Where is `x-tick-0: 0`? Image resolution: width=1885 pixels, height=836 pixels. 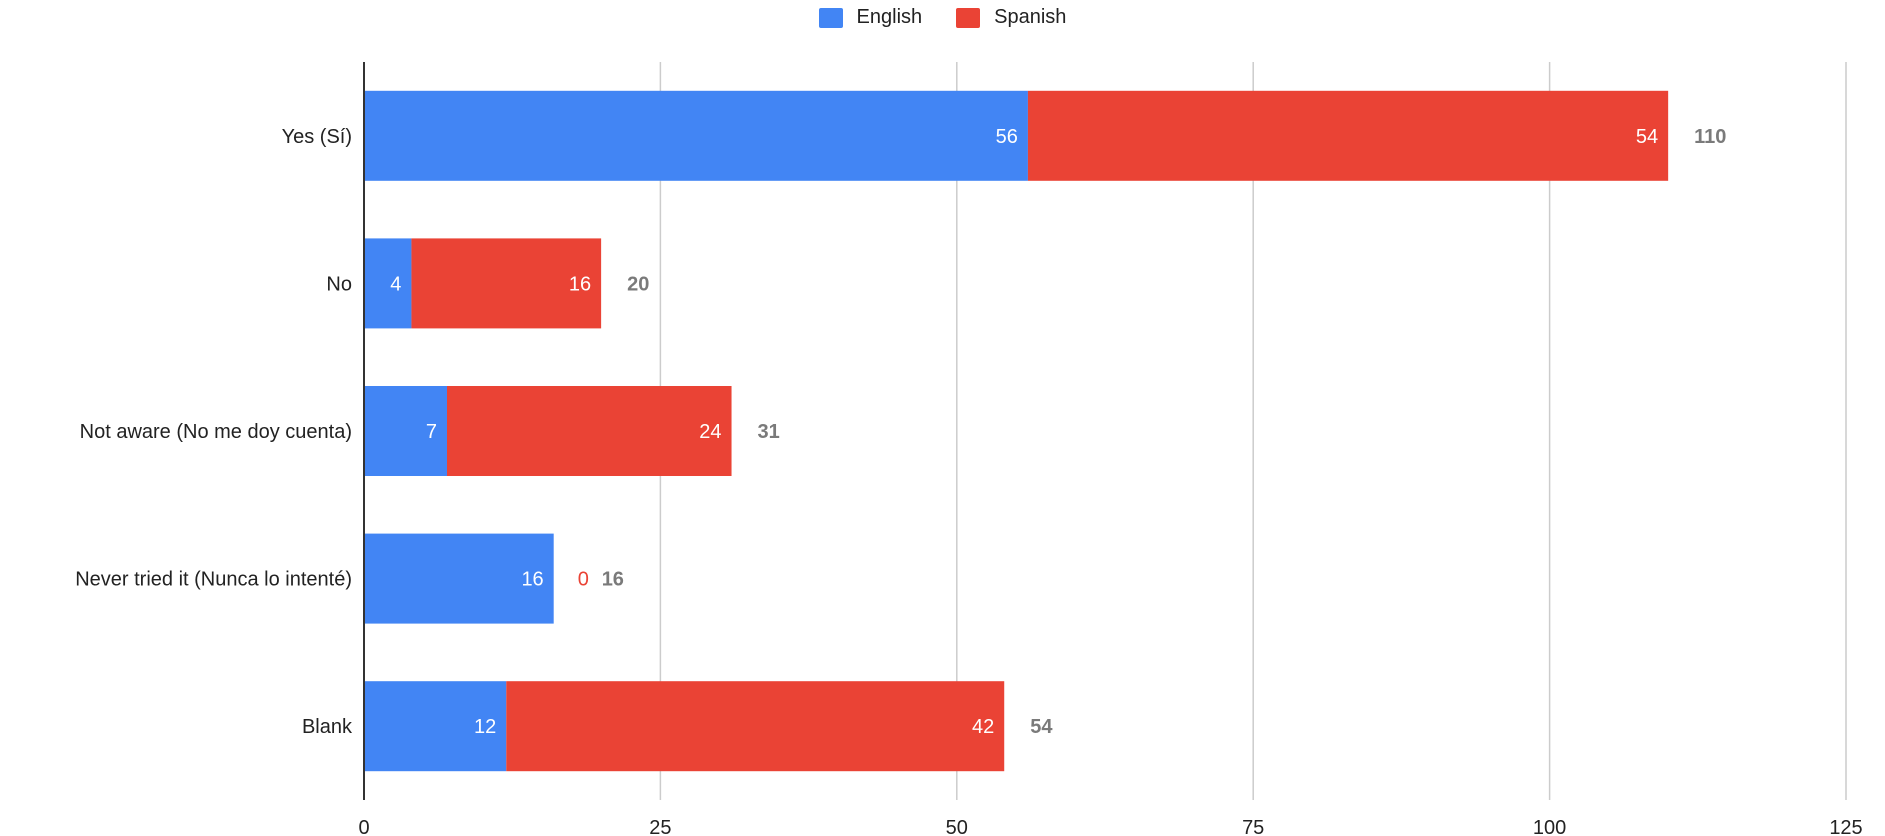 x-tick-0: 0 is located at coordinates (363, 826).